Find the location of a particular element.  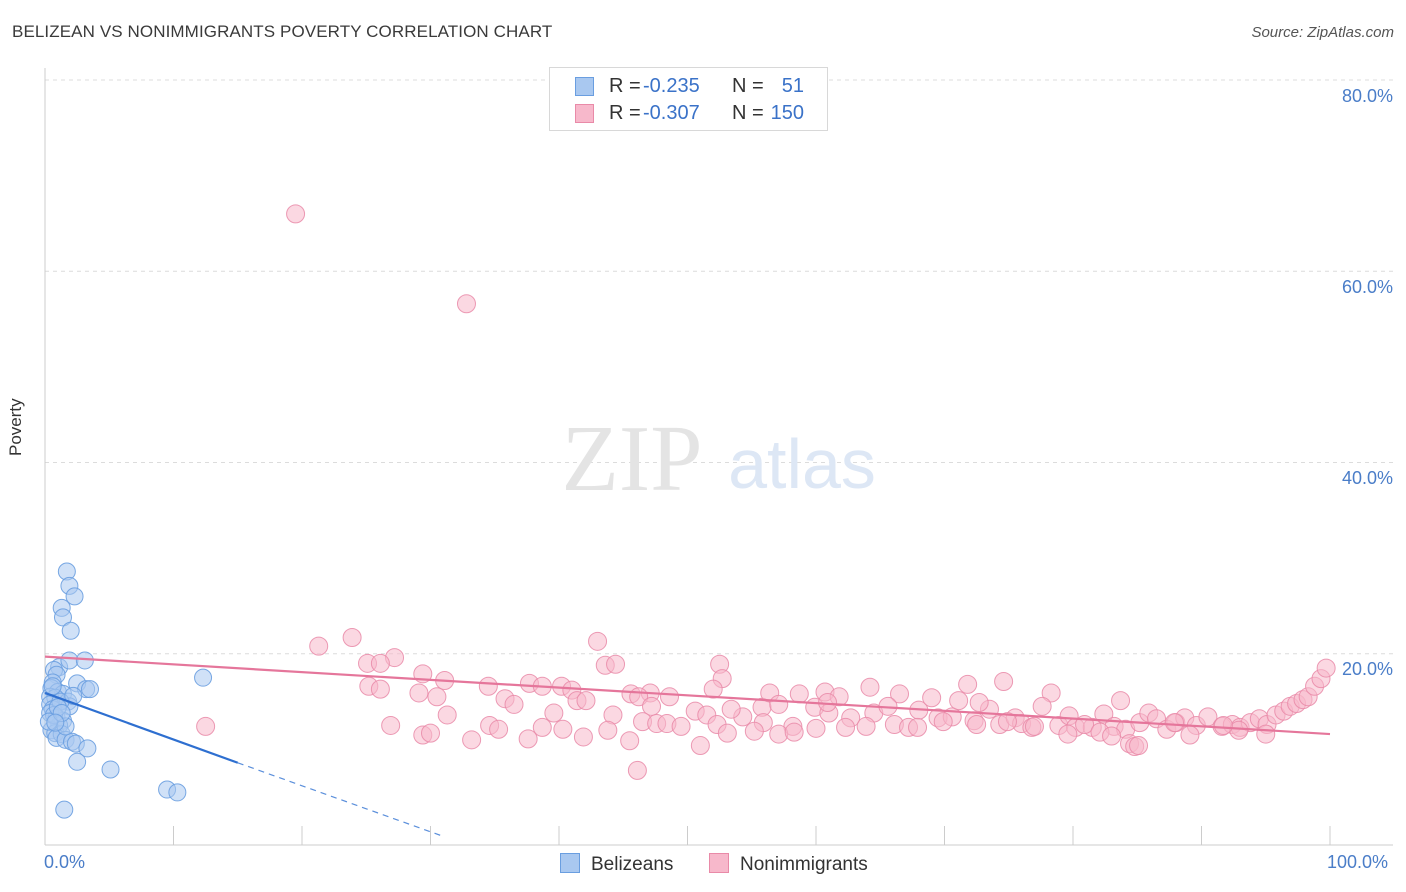

legend-swatch-blue is located at coordinates (584, 86).